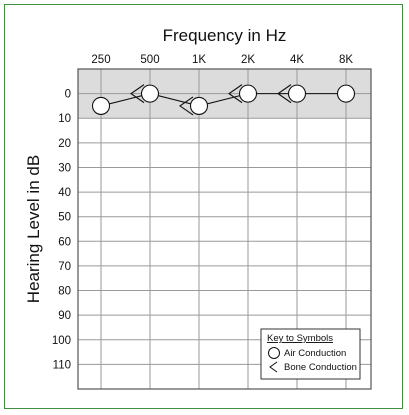 The height and width of the screenshot is (415, 409). What do you see at coordinates (64, 144) in the screenshot?
I see `y-tick-label: 20` at bounding box center [64, 144].